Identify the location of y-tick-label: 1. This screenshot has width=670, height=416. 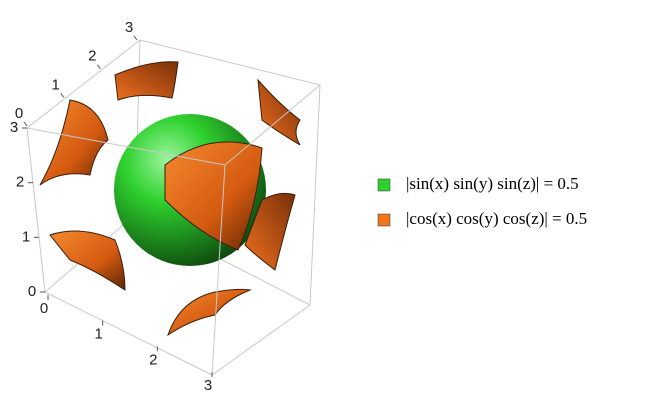
(55, 84).